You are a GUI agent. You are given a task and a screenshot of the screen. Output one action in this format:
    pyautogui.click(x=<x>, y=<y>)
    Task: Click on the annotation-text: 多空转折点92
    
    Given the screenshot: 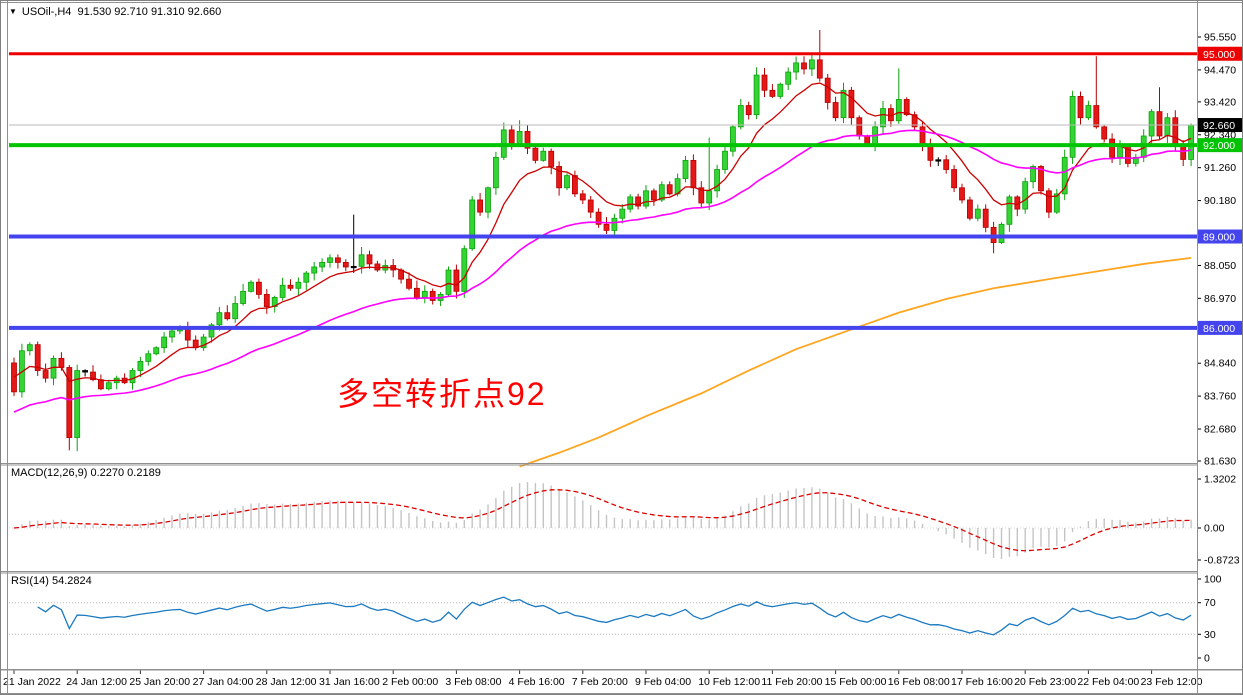 What is the action you would take?
    pyautogui.click(x=442, y=394)
    